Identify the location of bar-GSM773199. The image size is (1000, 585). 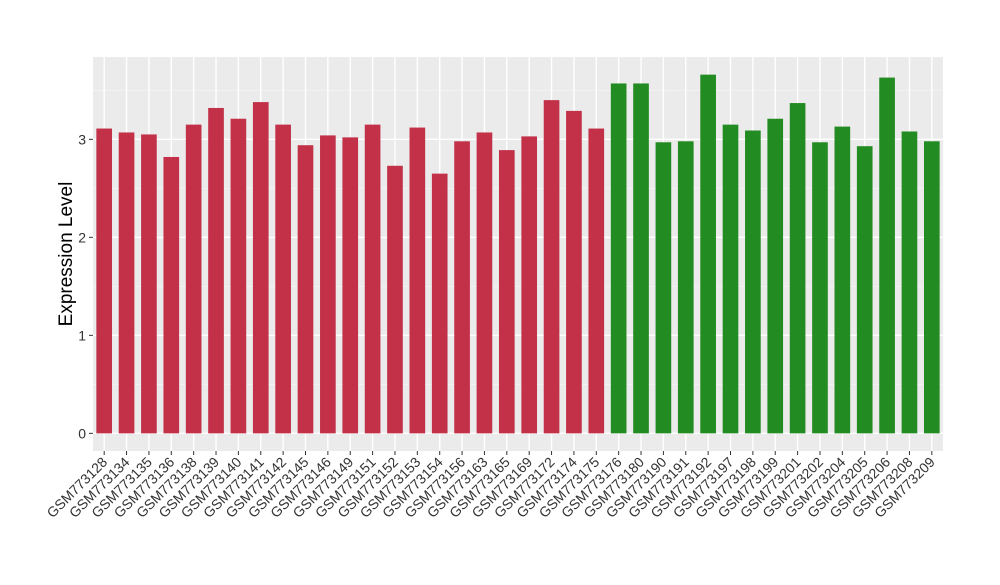
(775, 276).